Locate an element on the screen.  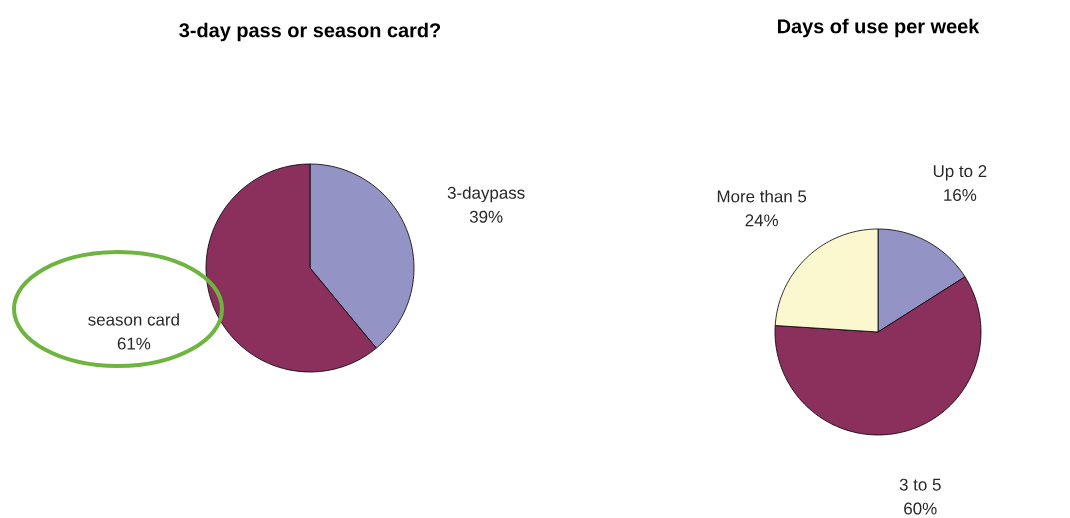
slice-label: 3 to 5 is located at coordinates (920, 484).